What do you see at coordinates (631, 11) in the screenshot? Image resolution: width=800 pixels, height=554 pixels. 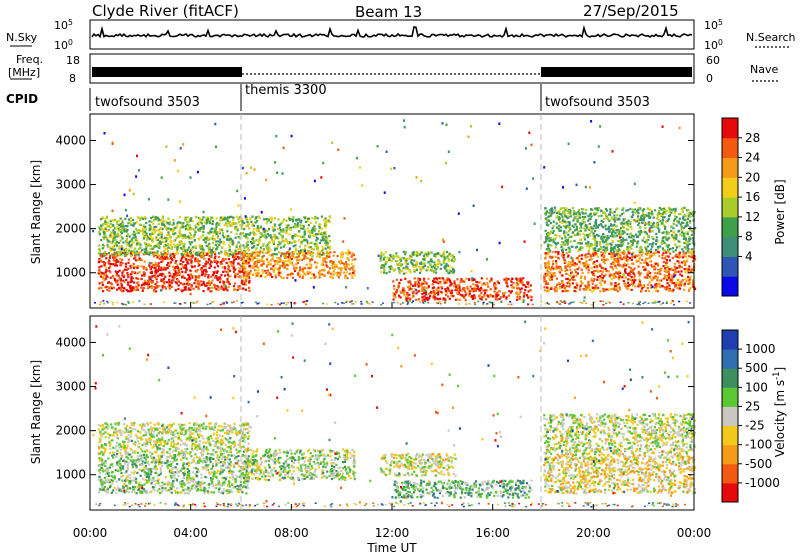 I see `date-title: 27/Sep/2015` at bounding box center [631, 11].